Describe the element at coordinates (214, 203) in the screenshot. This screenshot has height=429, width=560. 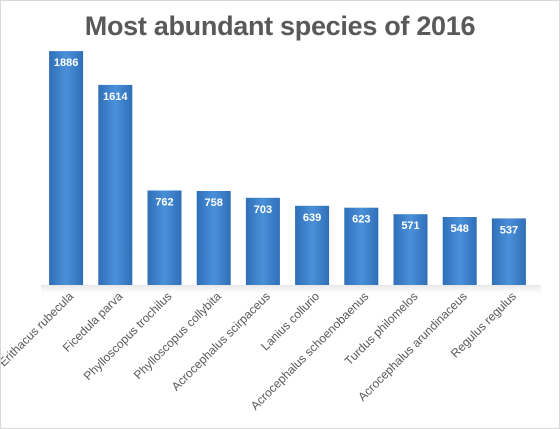
I see `bar-value-label: 758` at that location.